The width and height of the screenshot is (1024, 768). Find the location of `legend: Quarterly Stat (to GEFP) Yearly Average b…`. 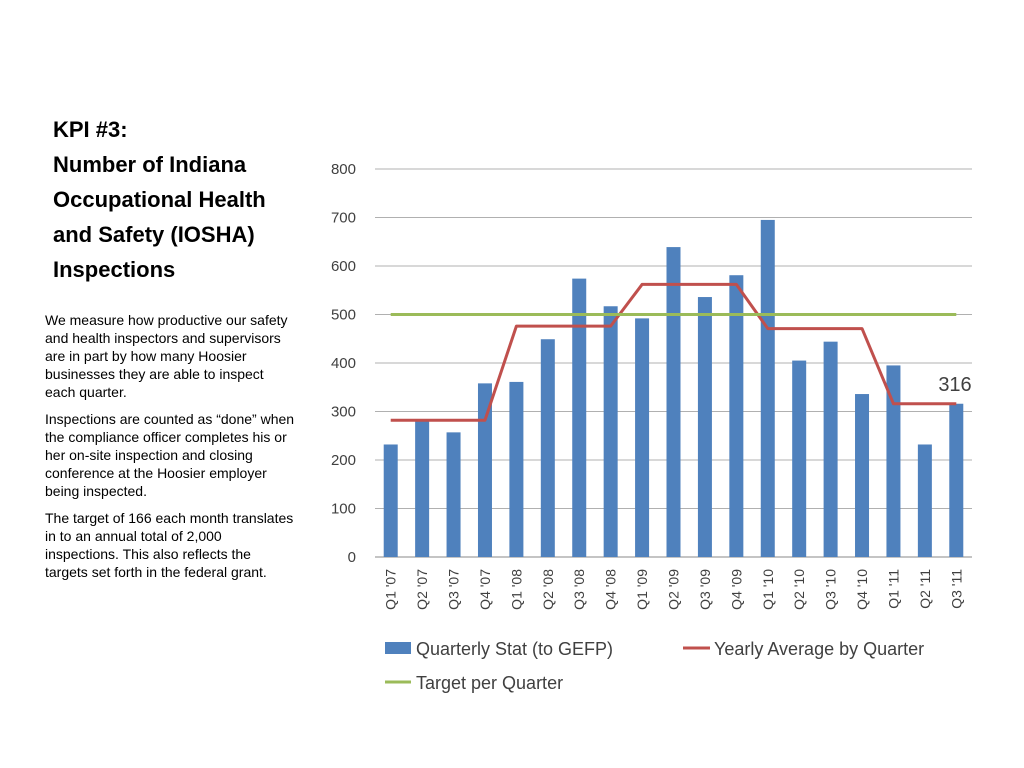

legend: Quarterly Stat (to GEFP) Yearly Average b… is located at coordinates (654, 666).